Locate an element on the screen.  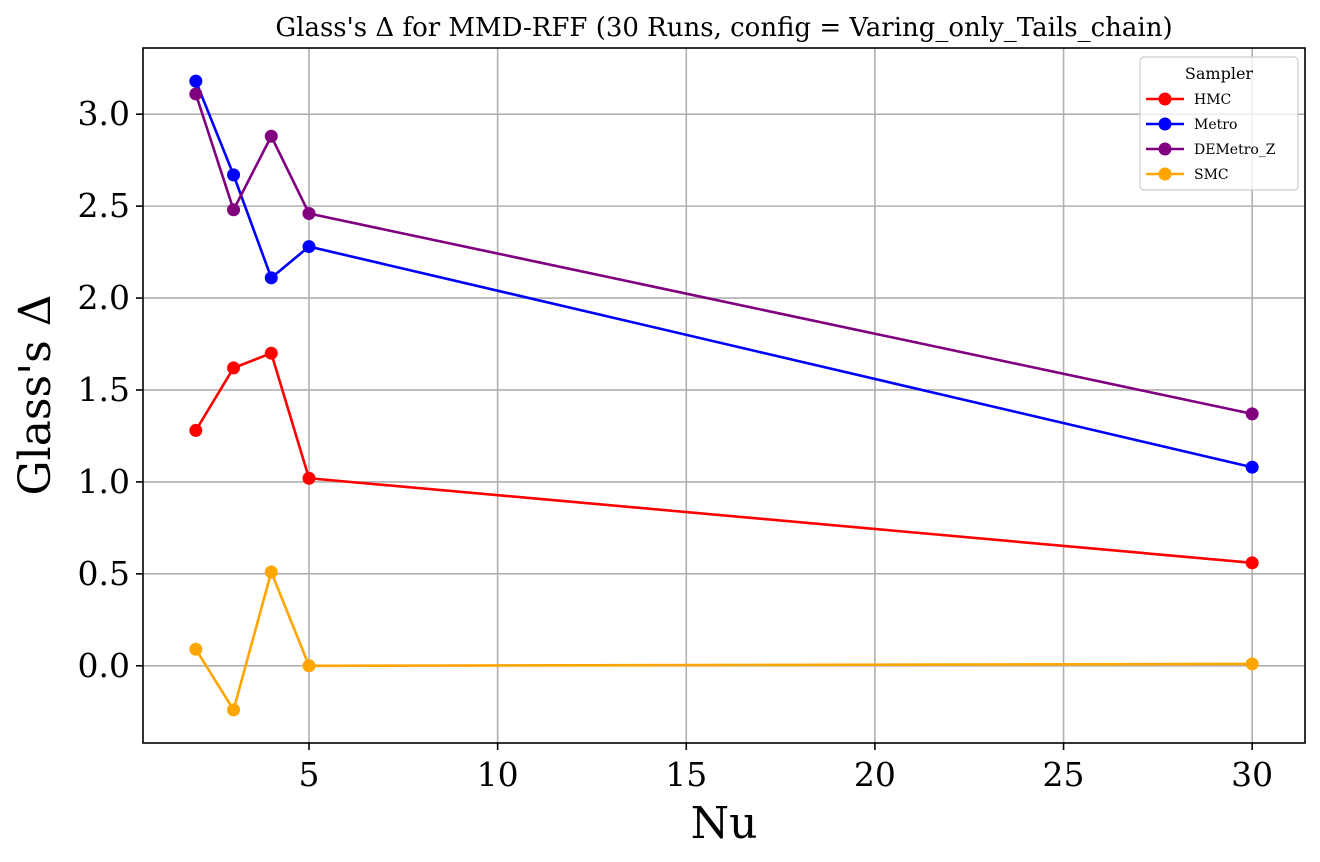
legend-title: Sampler is located at coordinates (1219, 73).